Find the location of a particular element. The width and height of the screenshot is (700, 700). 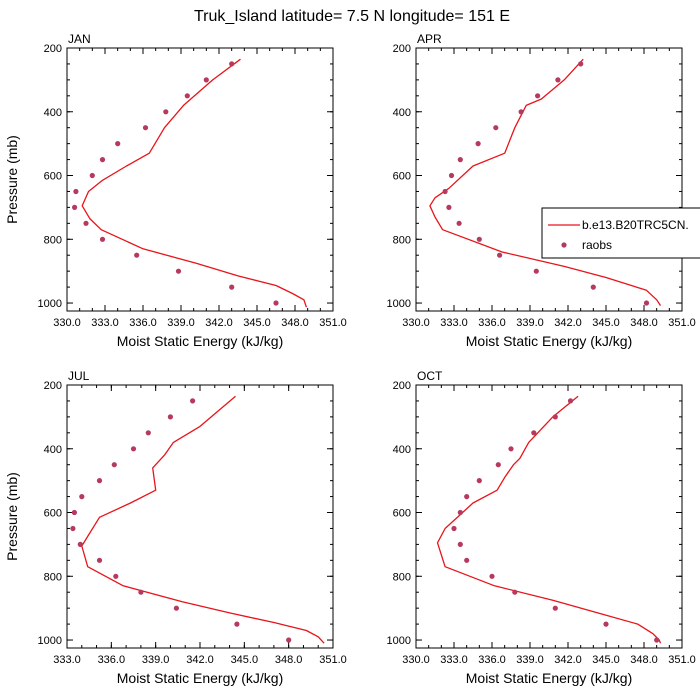

legend: b.e13.B20TRC5CN. raobs is located at coordinates (620, 233).